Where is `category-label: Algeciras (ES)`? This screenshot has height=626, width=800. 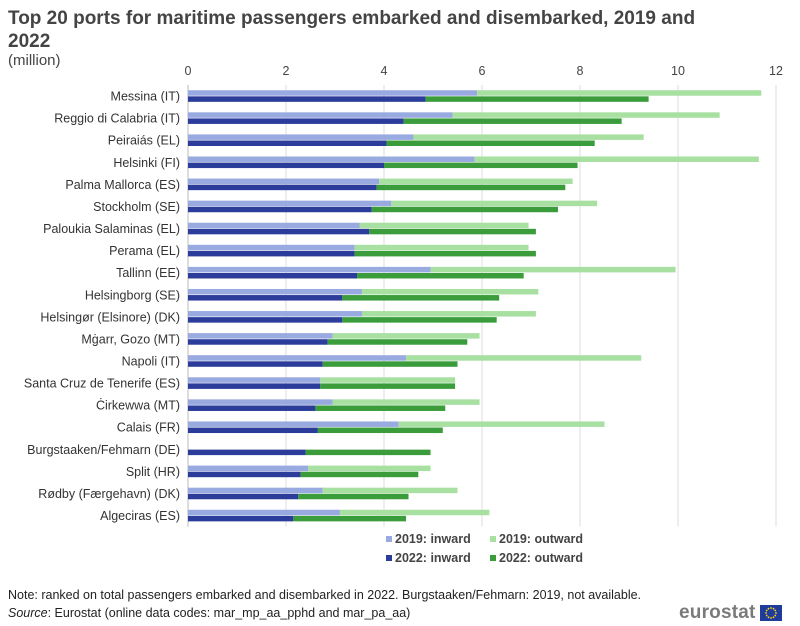
category-label: Algeciras (ES) is located at coordinates (140, 516).